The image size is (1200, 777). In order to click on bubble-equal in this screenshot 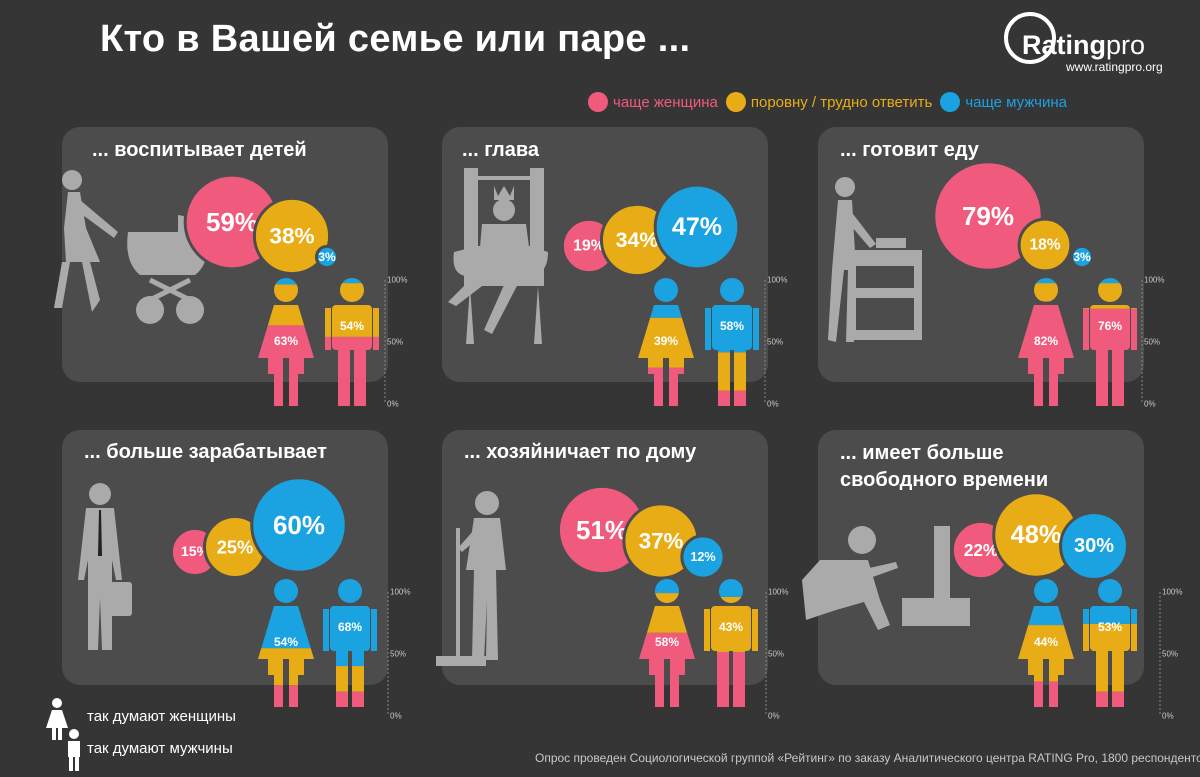, I will do `click(292, 236)`.